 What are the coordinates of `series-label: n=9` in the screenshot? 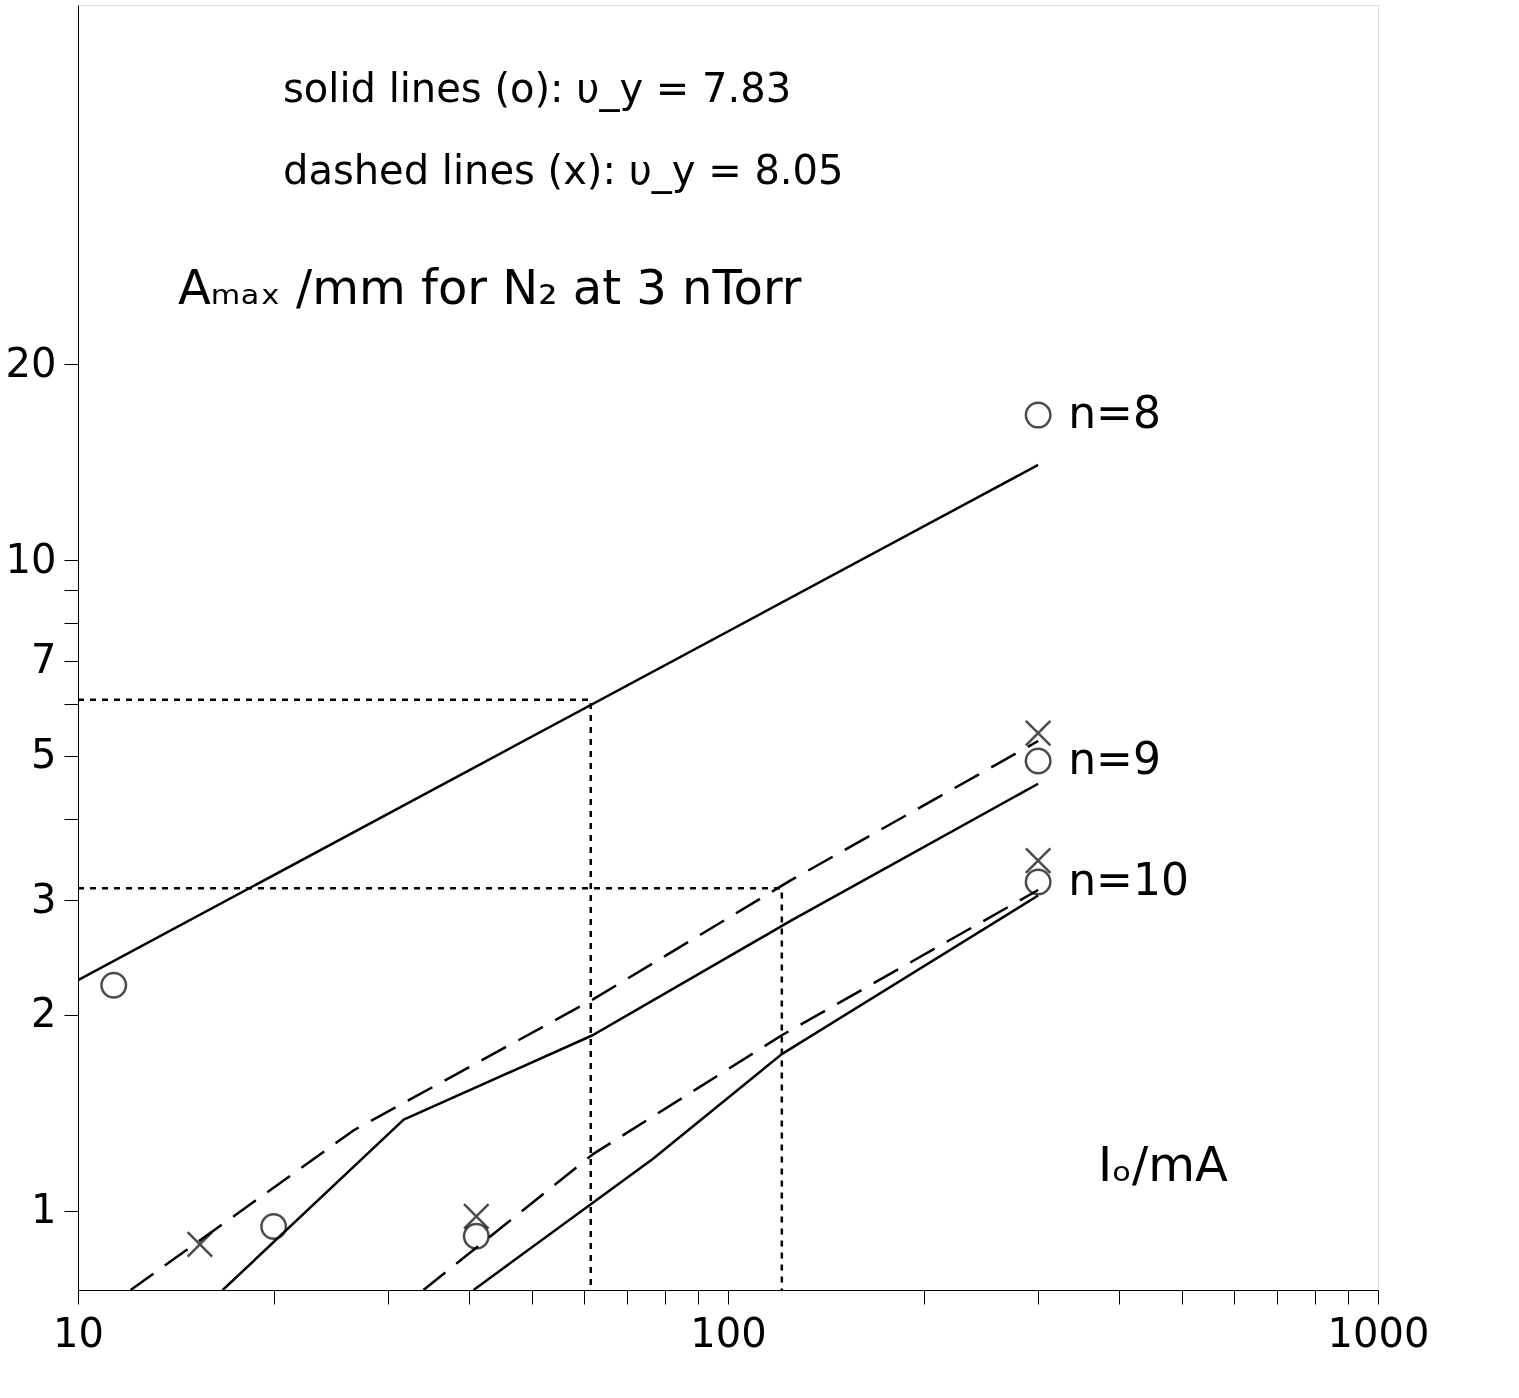 It's located at (1114, 758).